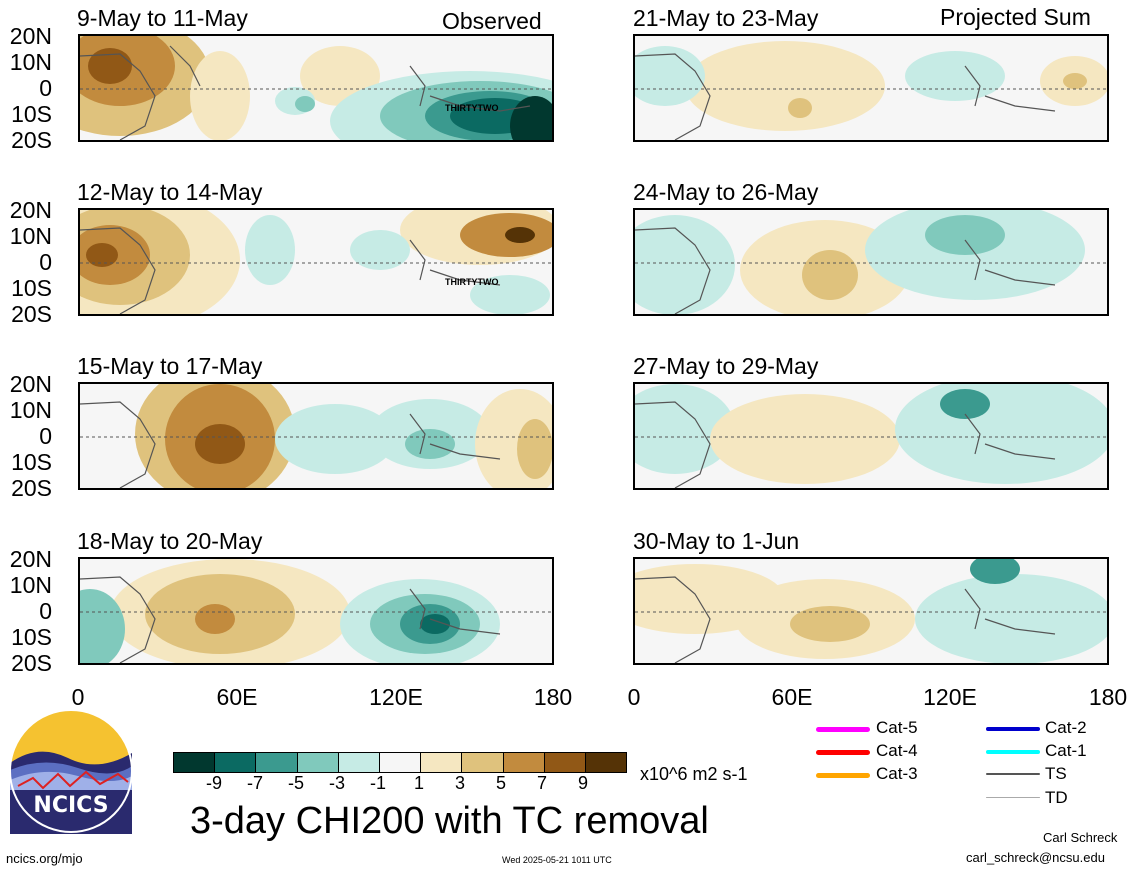 The image size is (1135, 872). Describe the element at coordinates (843, 729) in the screenshot. I see `legend-swatch-cat5` at that location.